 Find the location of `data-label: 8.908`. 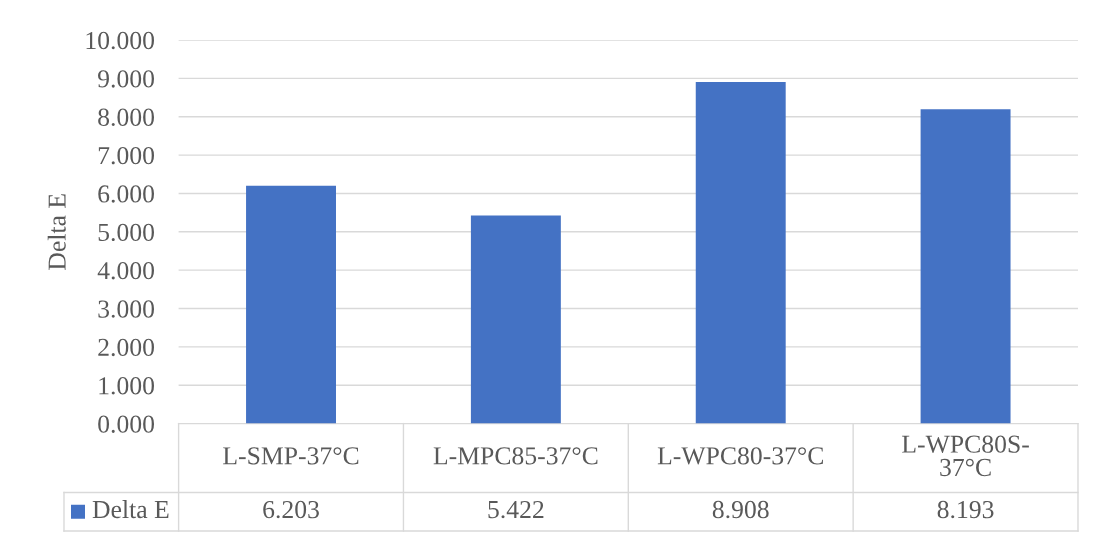

data-label: 8.908 is located at coordinates (740, 509).